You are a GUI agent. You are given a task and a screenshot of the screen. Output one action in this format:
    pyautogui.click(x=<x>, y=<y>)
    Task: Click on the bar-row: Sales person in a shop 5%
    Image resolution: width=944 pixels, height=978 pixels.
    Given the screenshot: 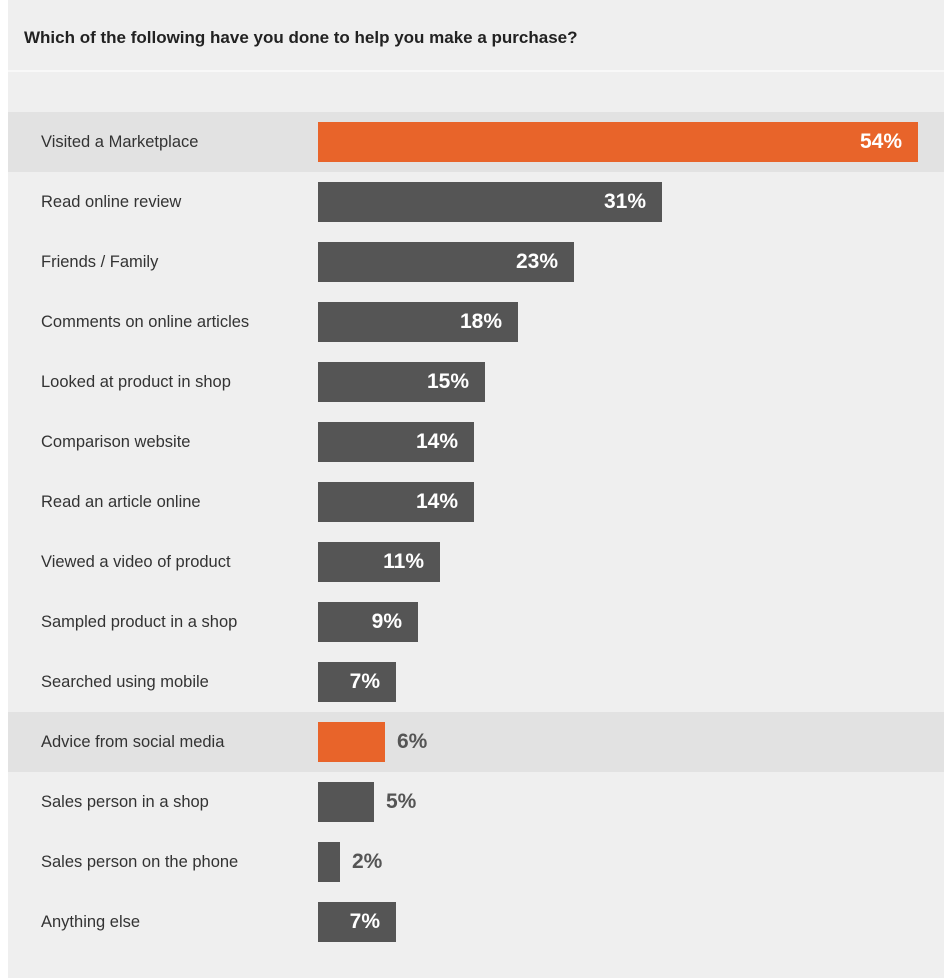 What is the action you would take?
    pyautogui.click(x=476, y=802)
    